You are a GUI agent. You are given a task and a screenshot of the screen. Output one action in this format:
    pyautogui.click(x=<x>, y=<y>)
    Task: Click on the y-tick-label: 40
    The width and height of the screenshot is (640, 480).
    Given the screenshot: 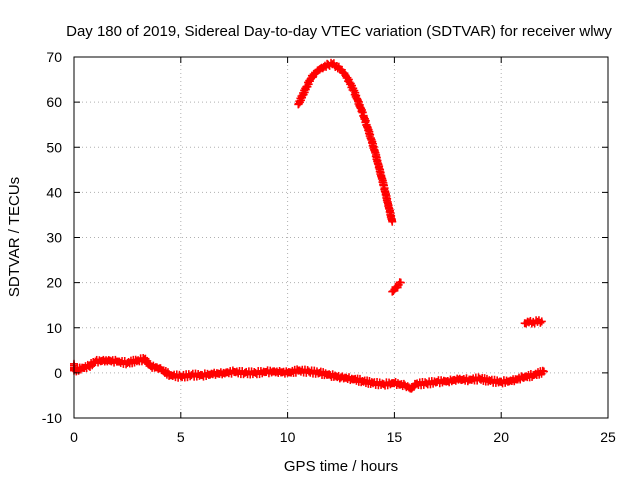 What is the action you would take?
    pyautogui.click(x=54, y=192)
    